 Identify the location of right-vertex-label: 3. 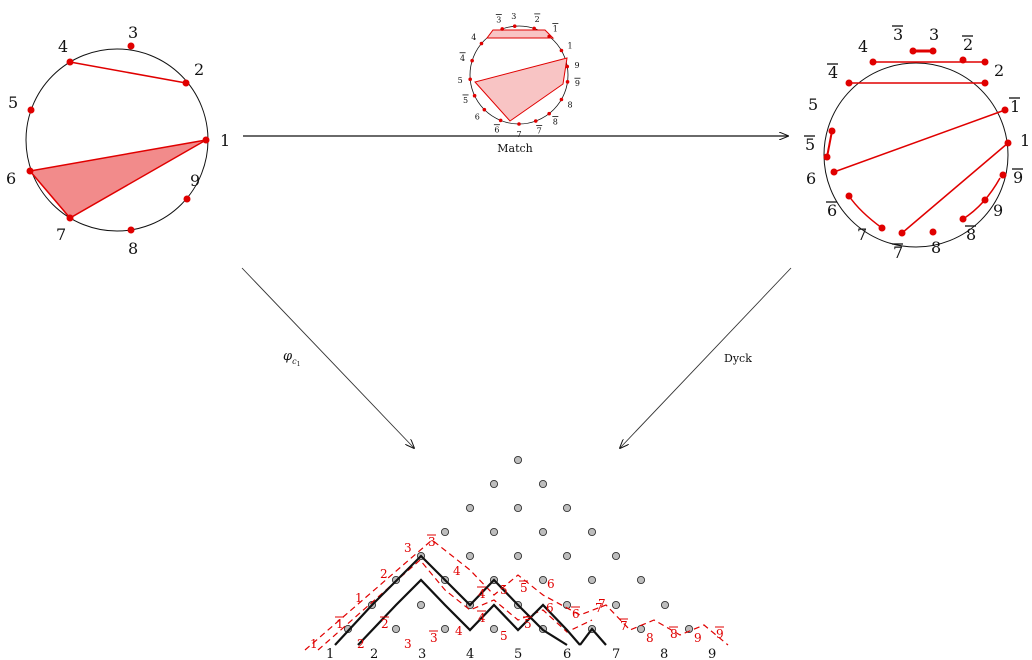
(934, 34).